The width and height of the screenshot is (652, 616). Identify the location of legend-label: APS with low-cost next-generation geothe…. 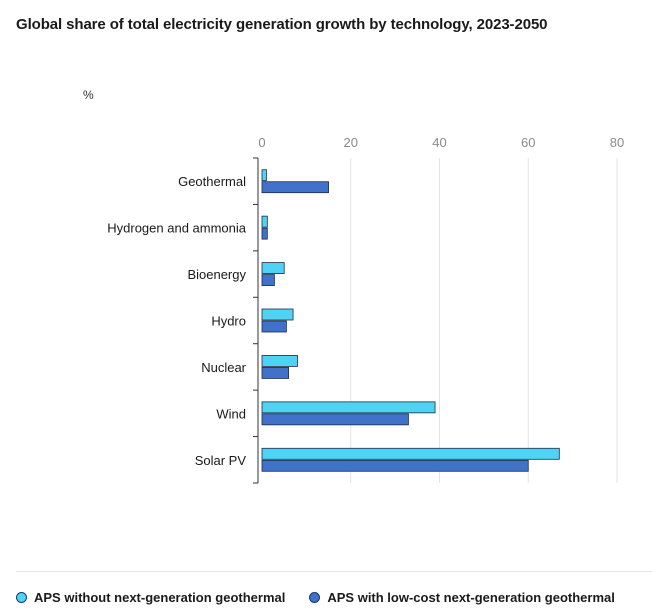
(471, 597).